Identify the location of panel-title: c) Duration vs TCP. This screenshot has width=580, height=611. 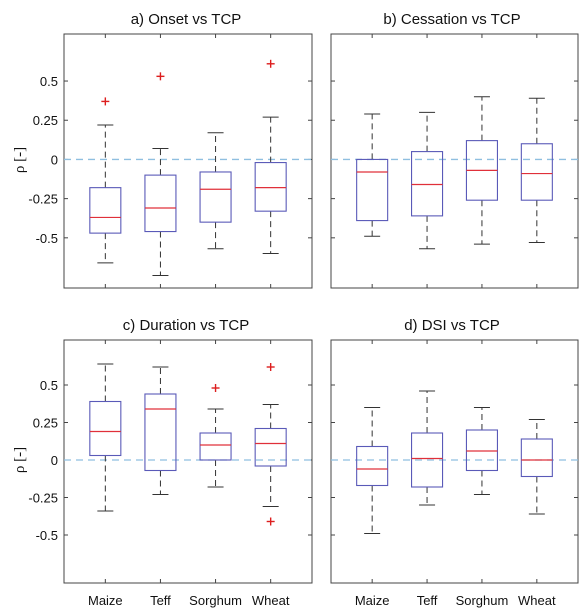
(186, 325).